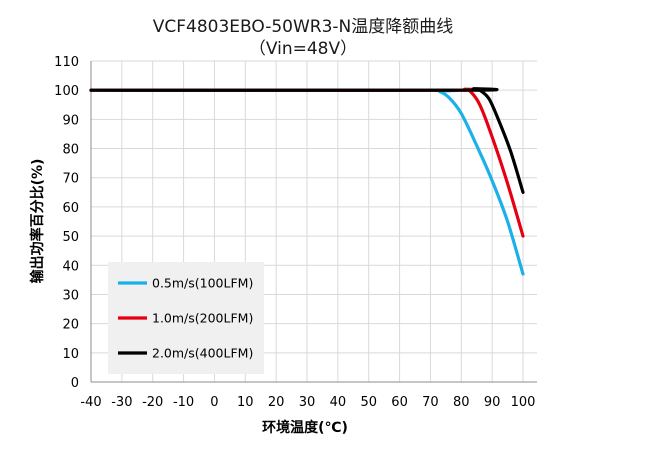 The height and width of the screenshot is (450, 651). Describe the element at coordinates (70, 237) in the screenshot. I see `y-tick-label: 50` at that location.